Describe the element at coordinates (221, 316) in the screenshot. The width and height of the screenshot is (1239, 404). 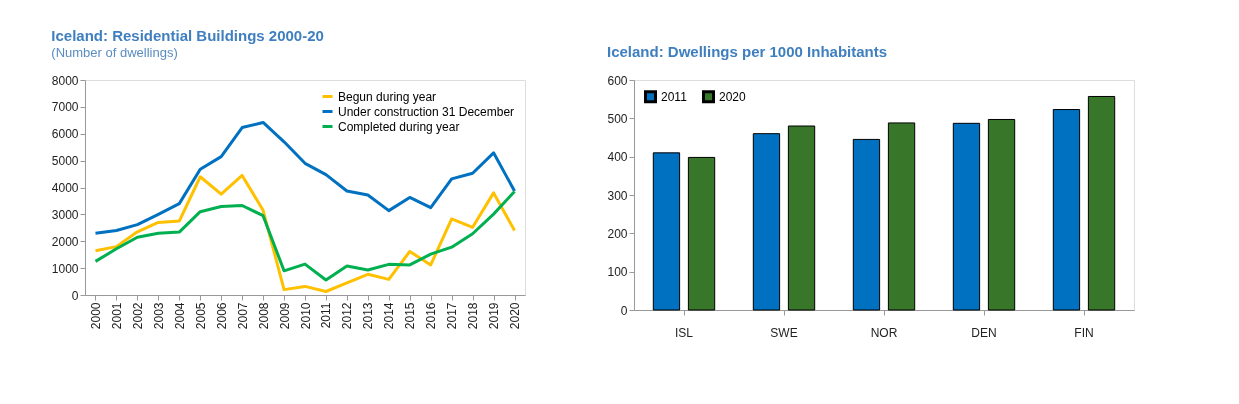
I see `x-tick-label: 2006` at that location.